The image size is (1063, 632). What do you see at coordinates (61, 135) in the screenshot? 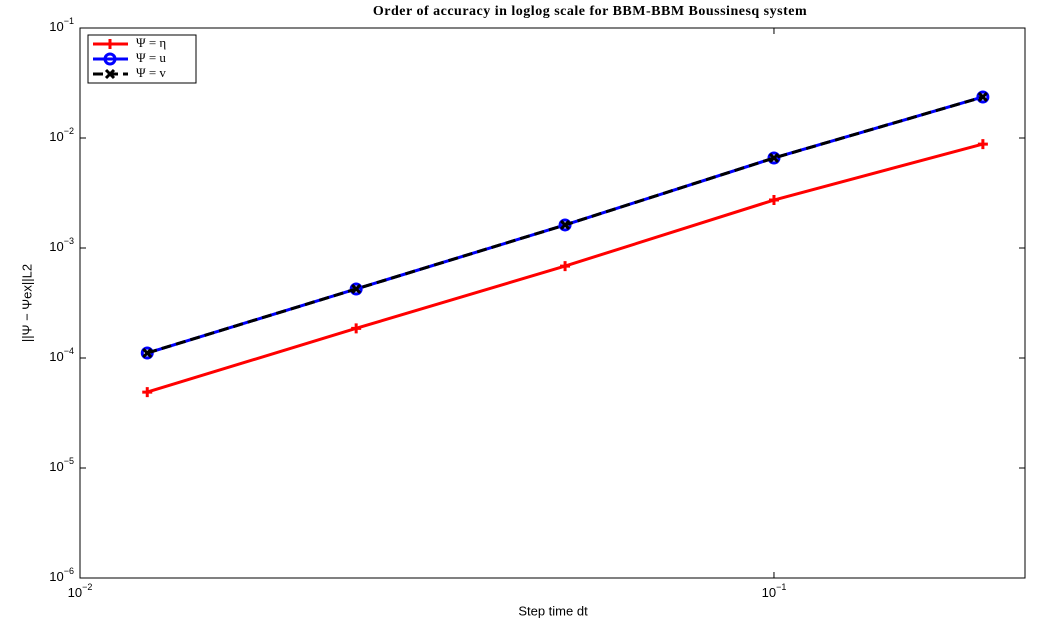
I see `y-tick-label: 10⁻²` at bounding box center [61, 135].